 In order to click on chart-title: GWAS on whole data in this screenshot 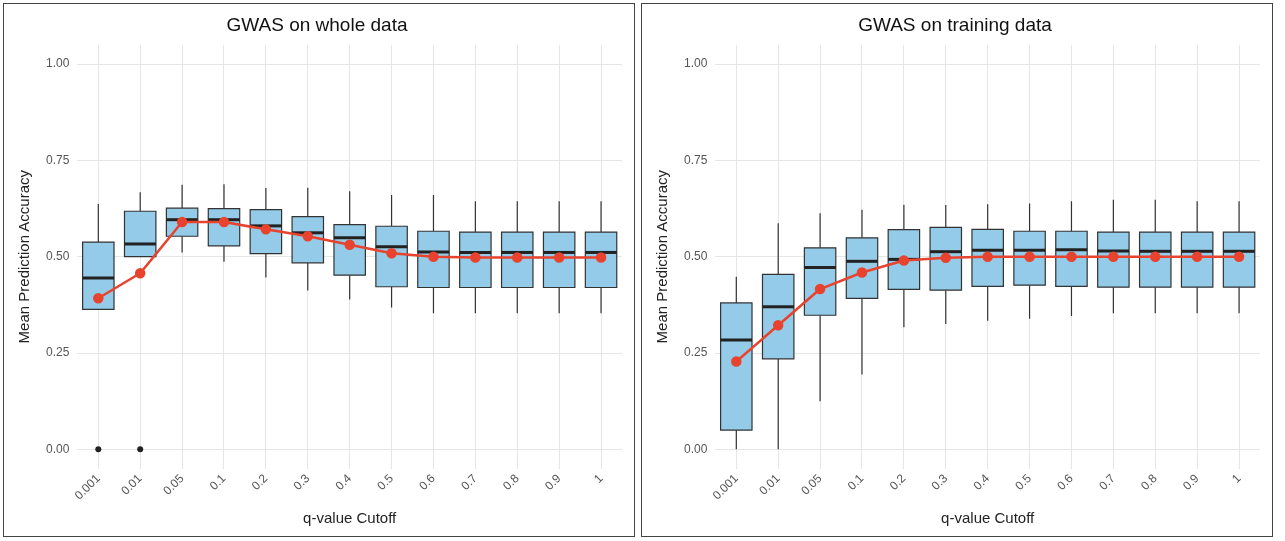, I will do `click(317, 24)`.